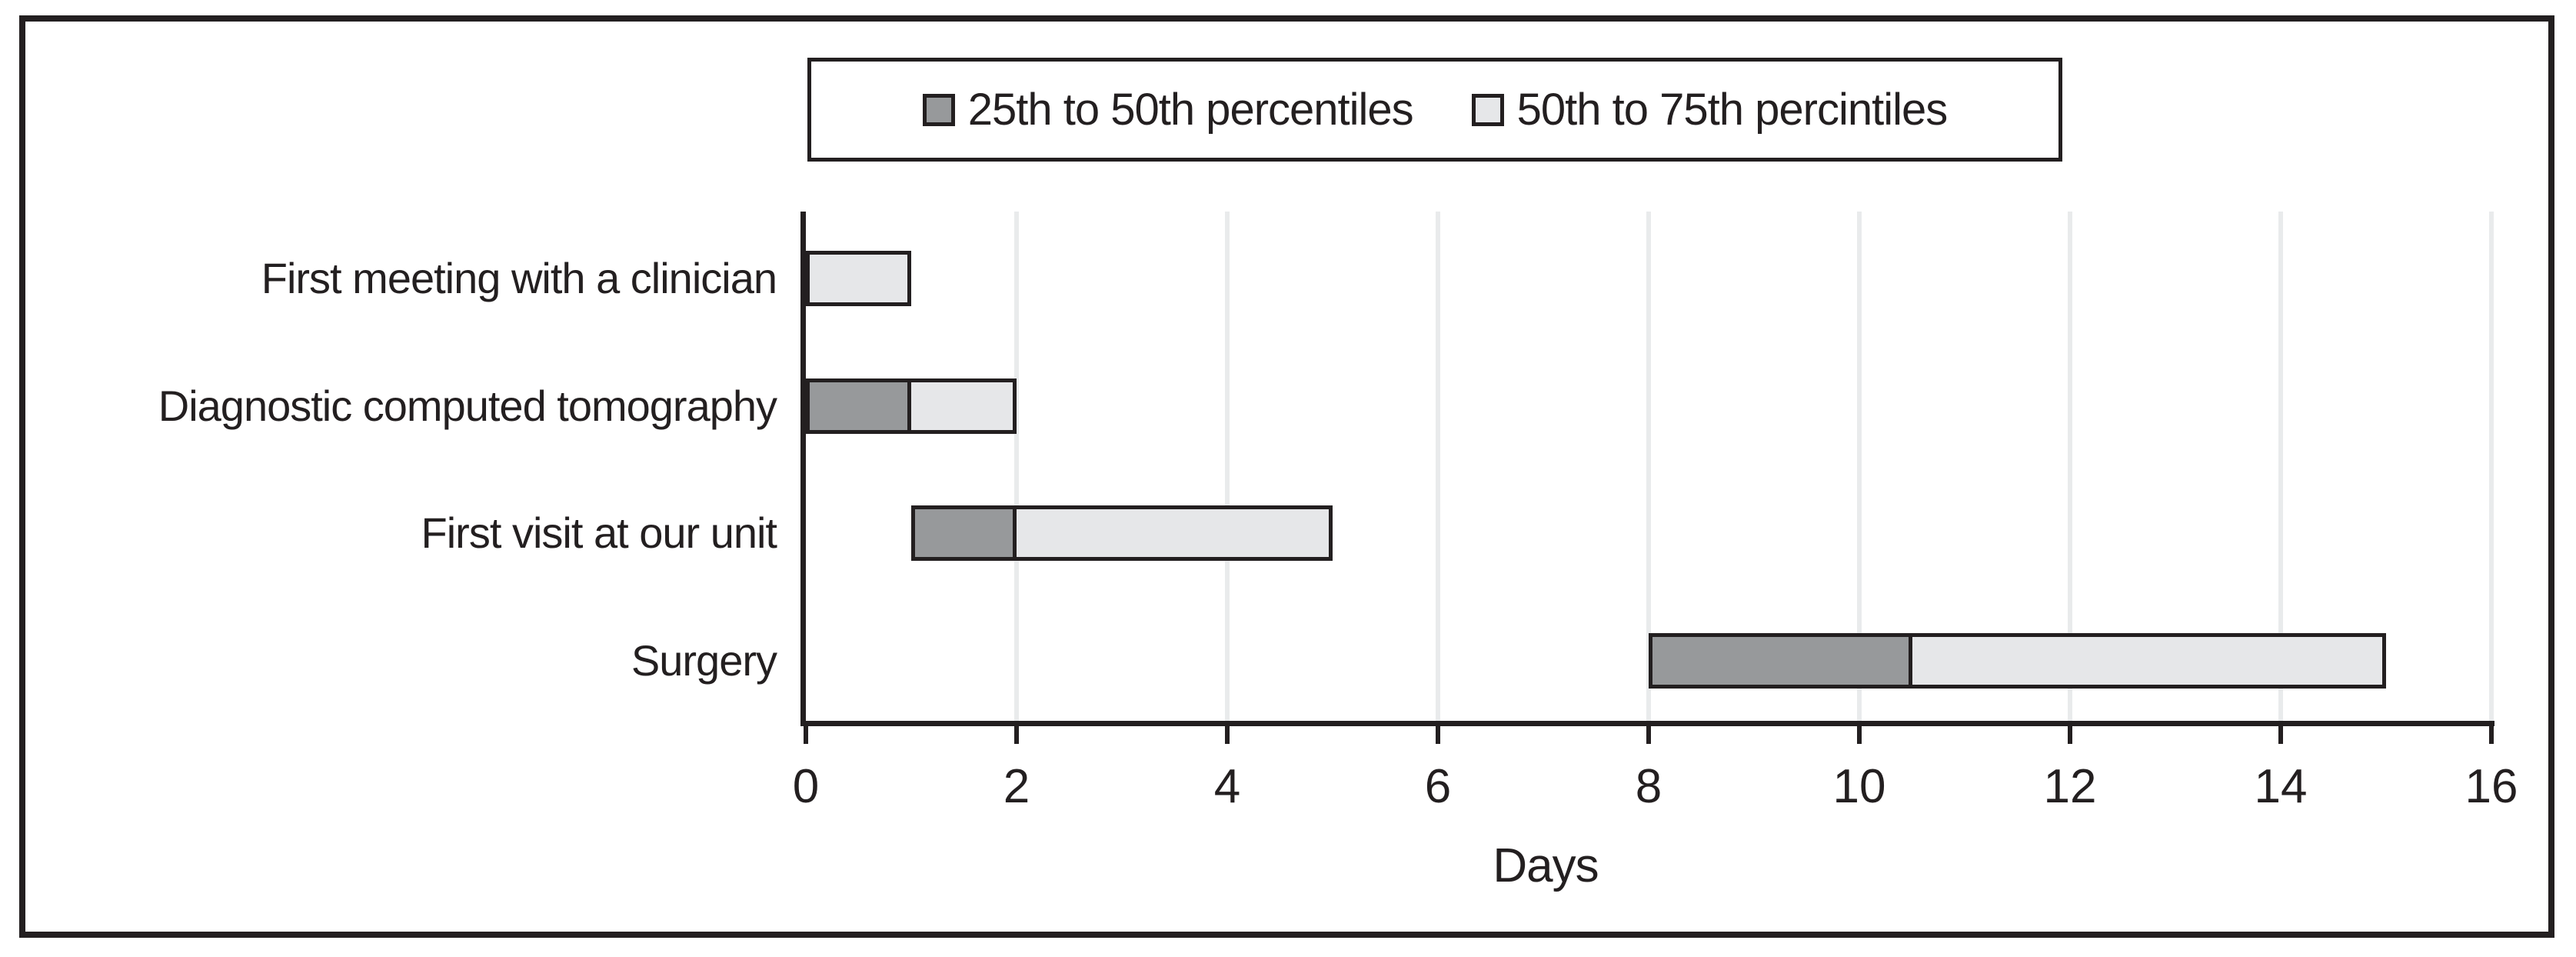 This screenshot has width=2576, height=957. Describe the element at coordinates (1190, 110) in the screenshot. I see `legend-label: 25th to 50th percentiles` at that location.